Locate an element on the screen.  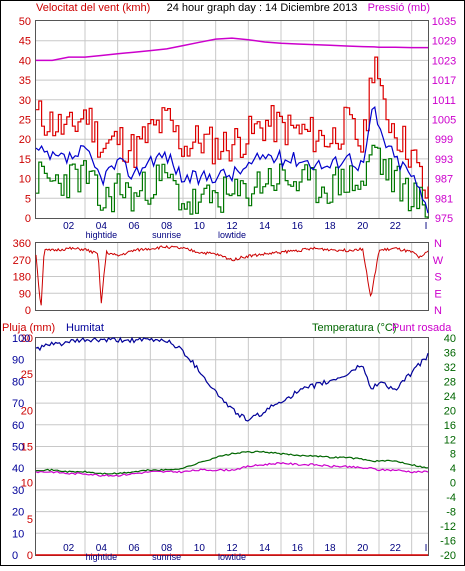
temperature-tick-label: 16 is located at coordinates (450, 426).